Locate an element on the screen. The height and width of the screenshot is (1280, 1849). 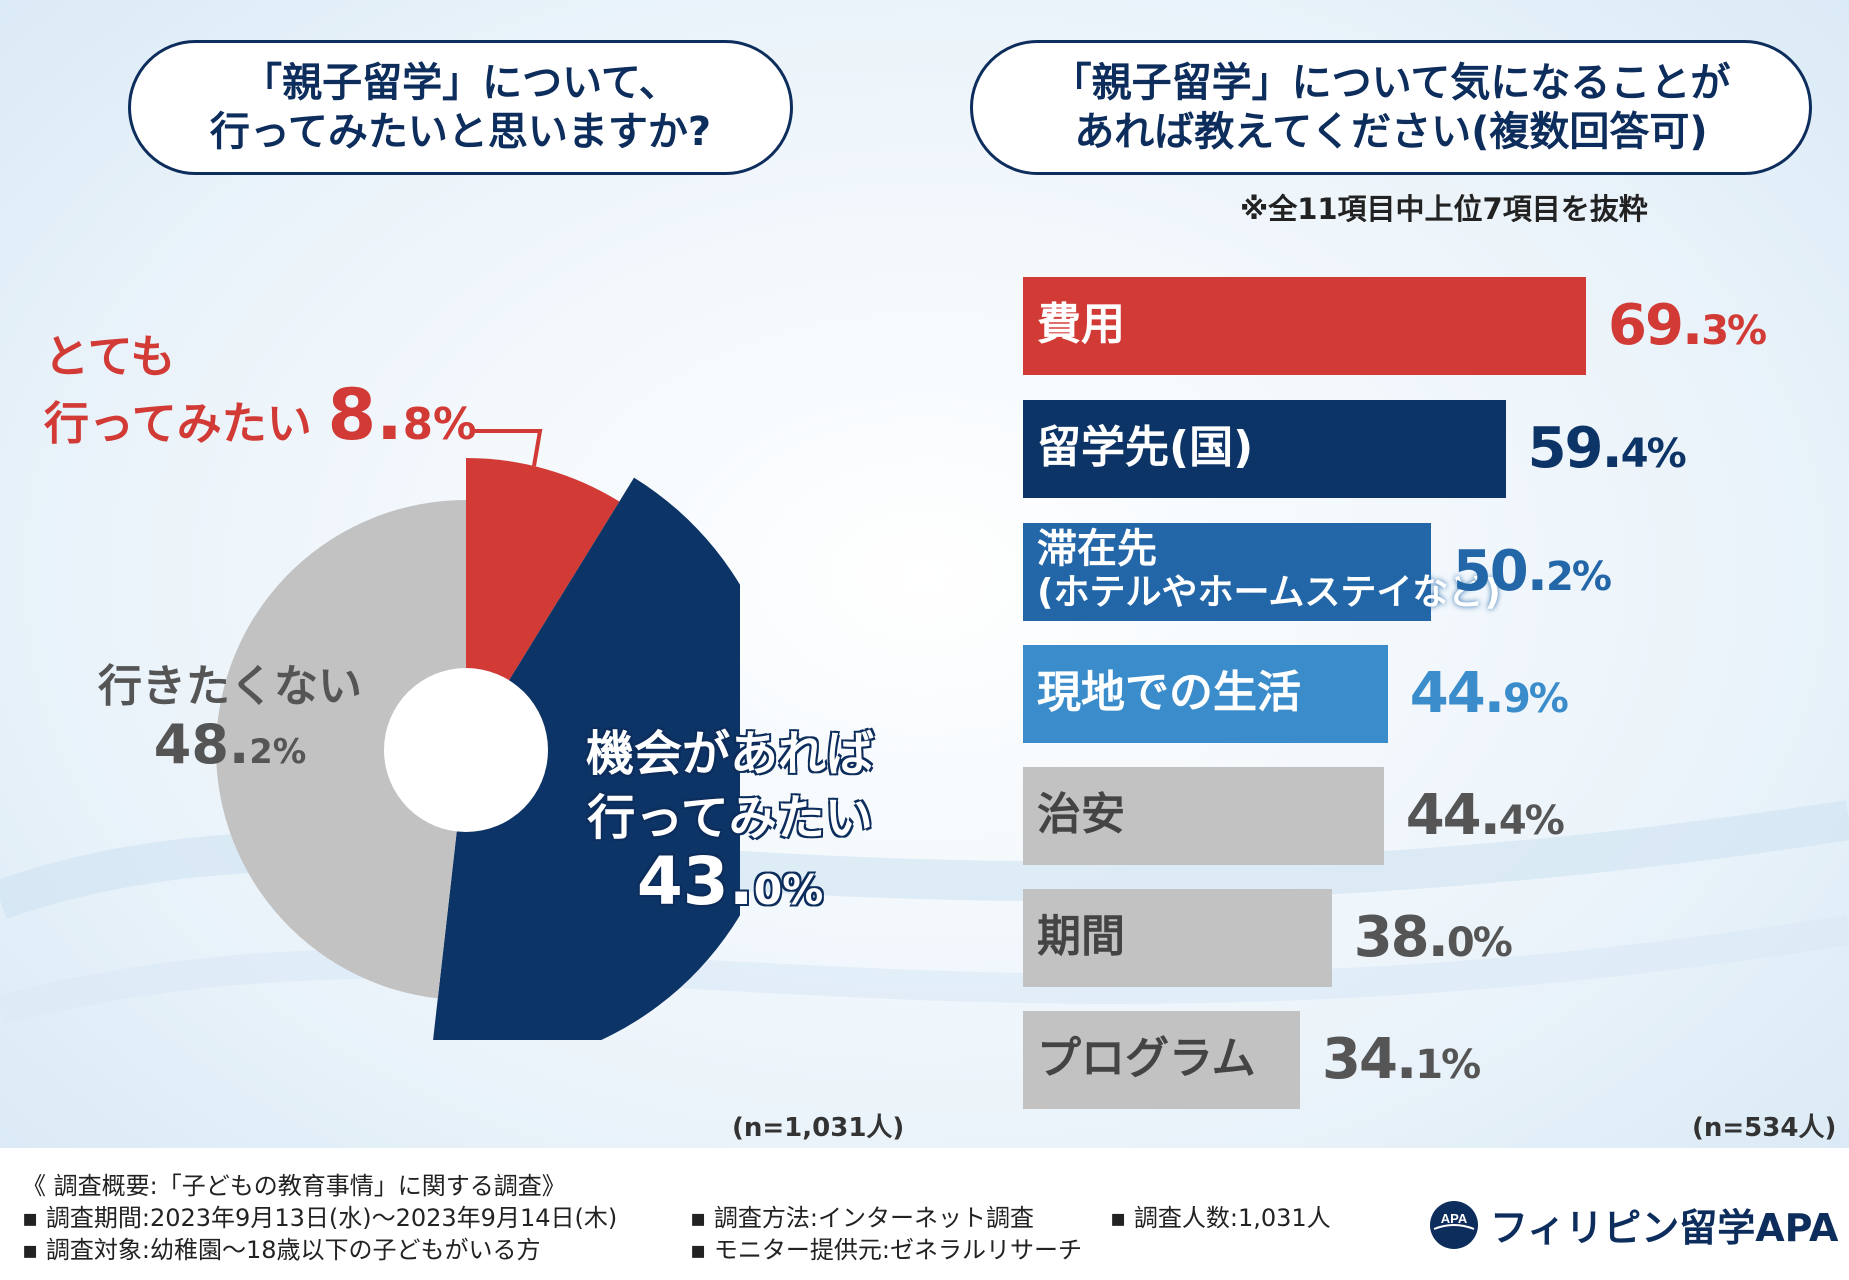
donut-chart is located at coordinates (477, 749).